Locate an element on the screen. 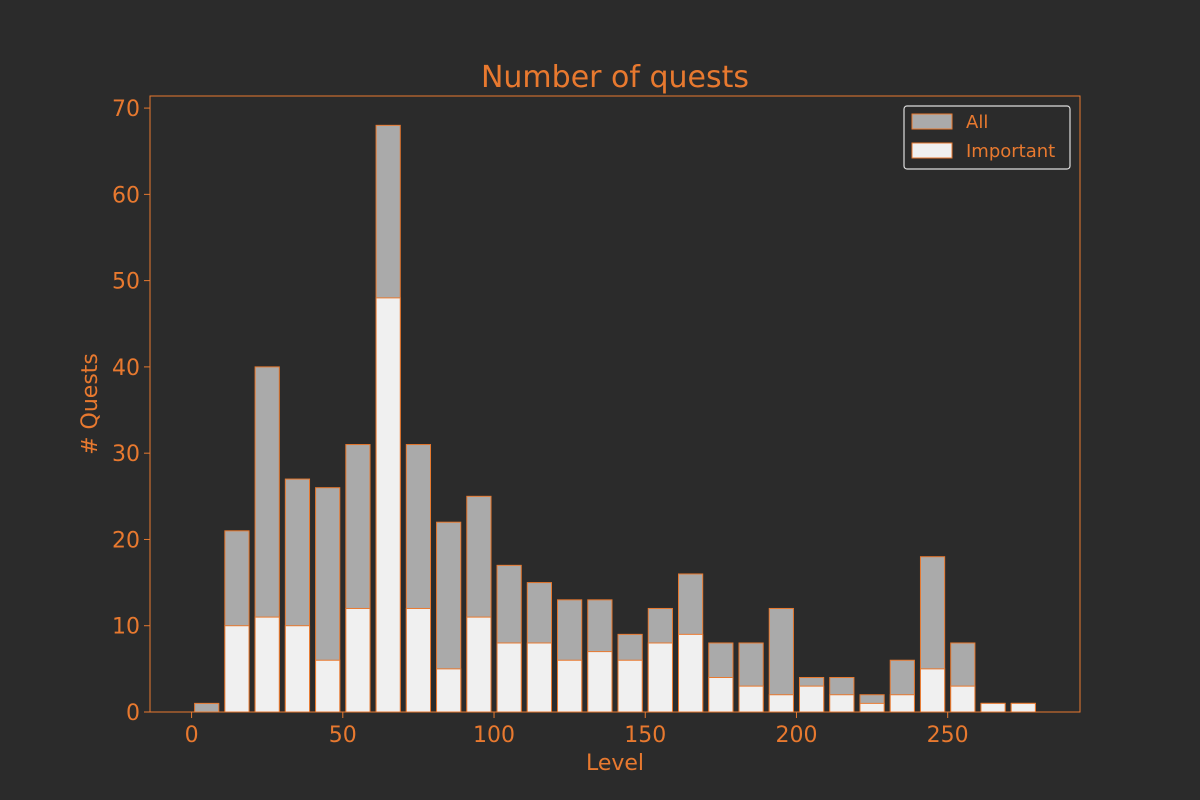 This screenshot has width=1200, height=800. legend: All Important is located at coordinates (987, 137).